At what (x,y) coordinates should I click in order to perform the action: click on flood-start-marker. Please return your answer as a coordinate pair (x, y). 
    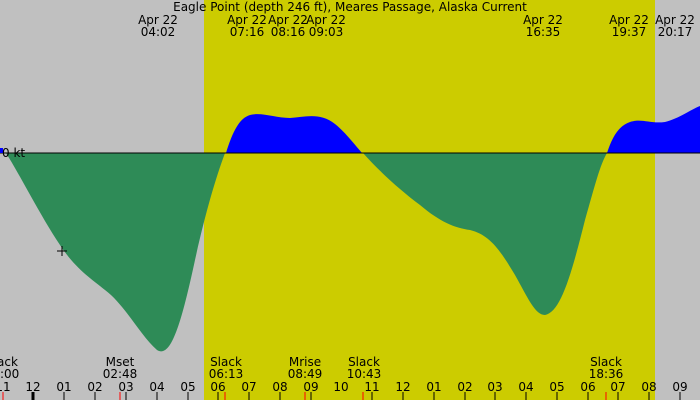
    Looking at the image, I should click on (1, 150).